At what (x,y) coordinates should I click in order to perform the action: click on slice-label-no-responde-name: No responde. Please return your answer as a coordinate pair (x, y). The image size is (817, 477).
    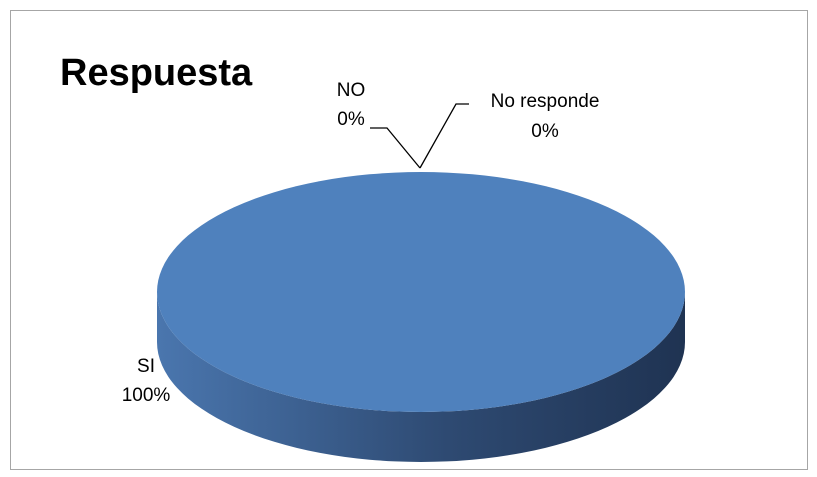
    Looking at the image, I should click on (545, 101).